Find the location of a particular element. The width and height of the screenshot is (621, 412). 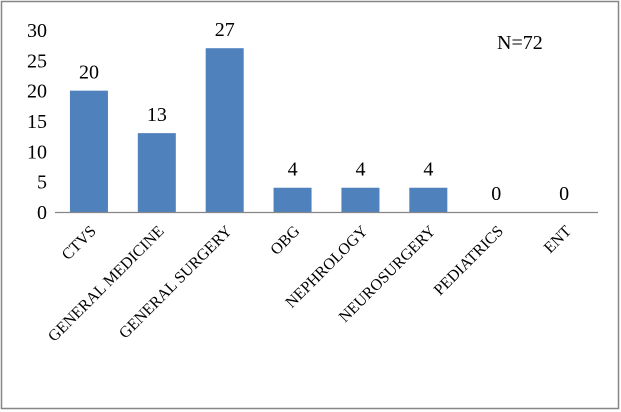

y-tick-label: 10 is located at coordinates (37, 152).